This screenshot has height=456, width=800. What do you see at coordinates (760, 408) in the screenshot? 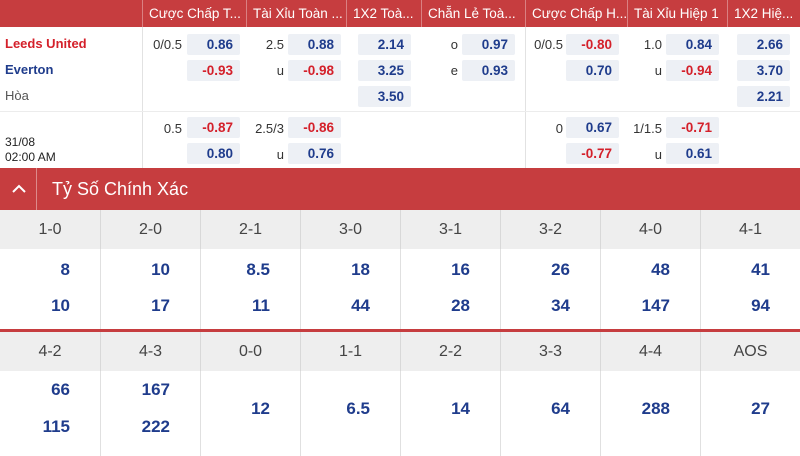
I see `score-odds: 27` at bounding box center [760, 408].